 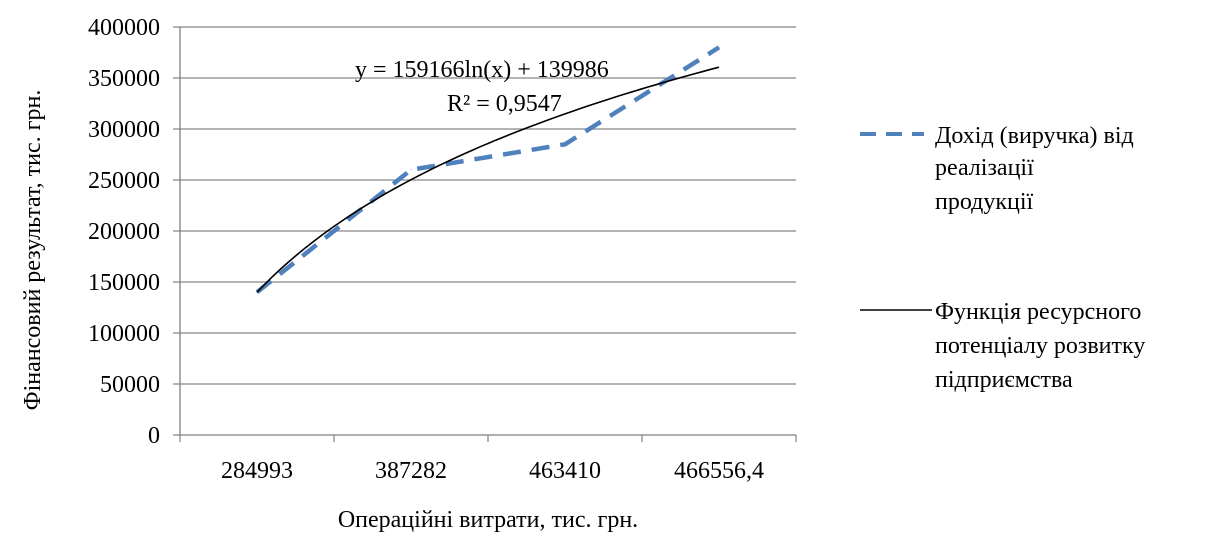 What do you see at coordinates (33, 250) in the screenshot?
I see `y-axis-label: Фінансовий результат, тис. грн.` at bounding box center [33, 250].